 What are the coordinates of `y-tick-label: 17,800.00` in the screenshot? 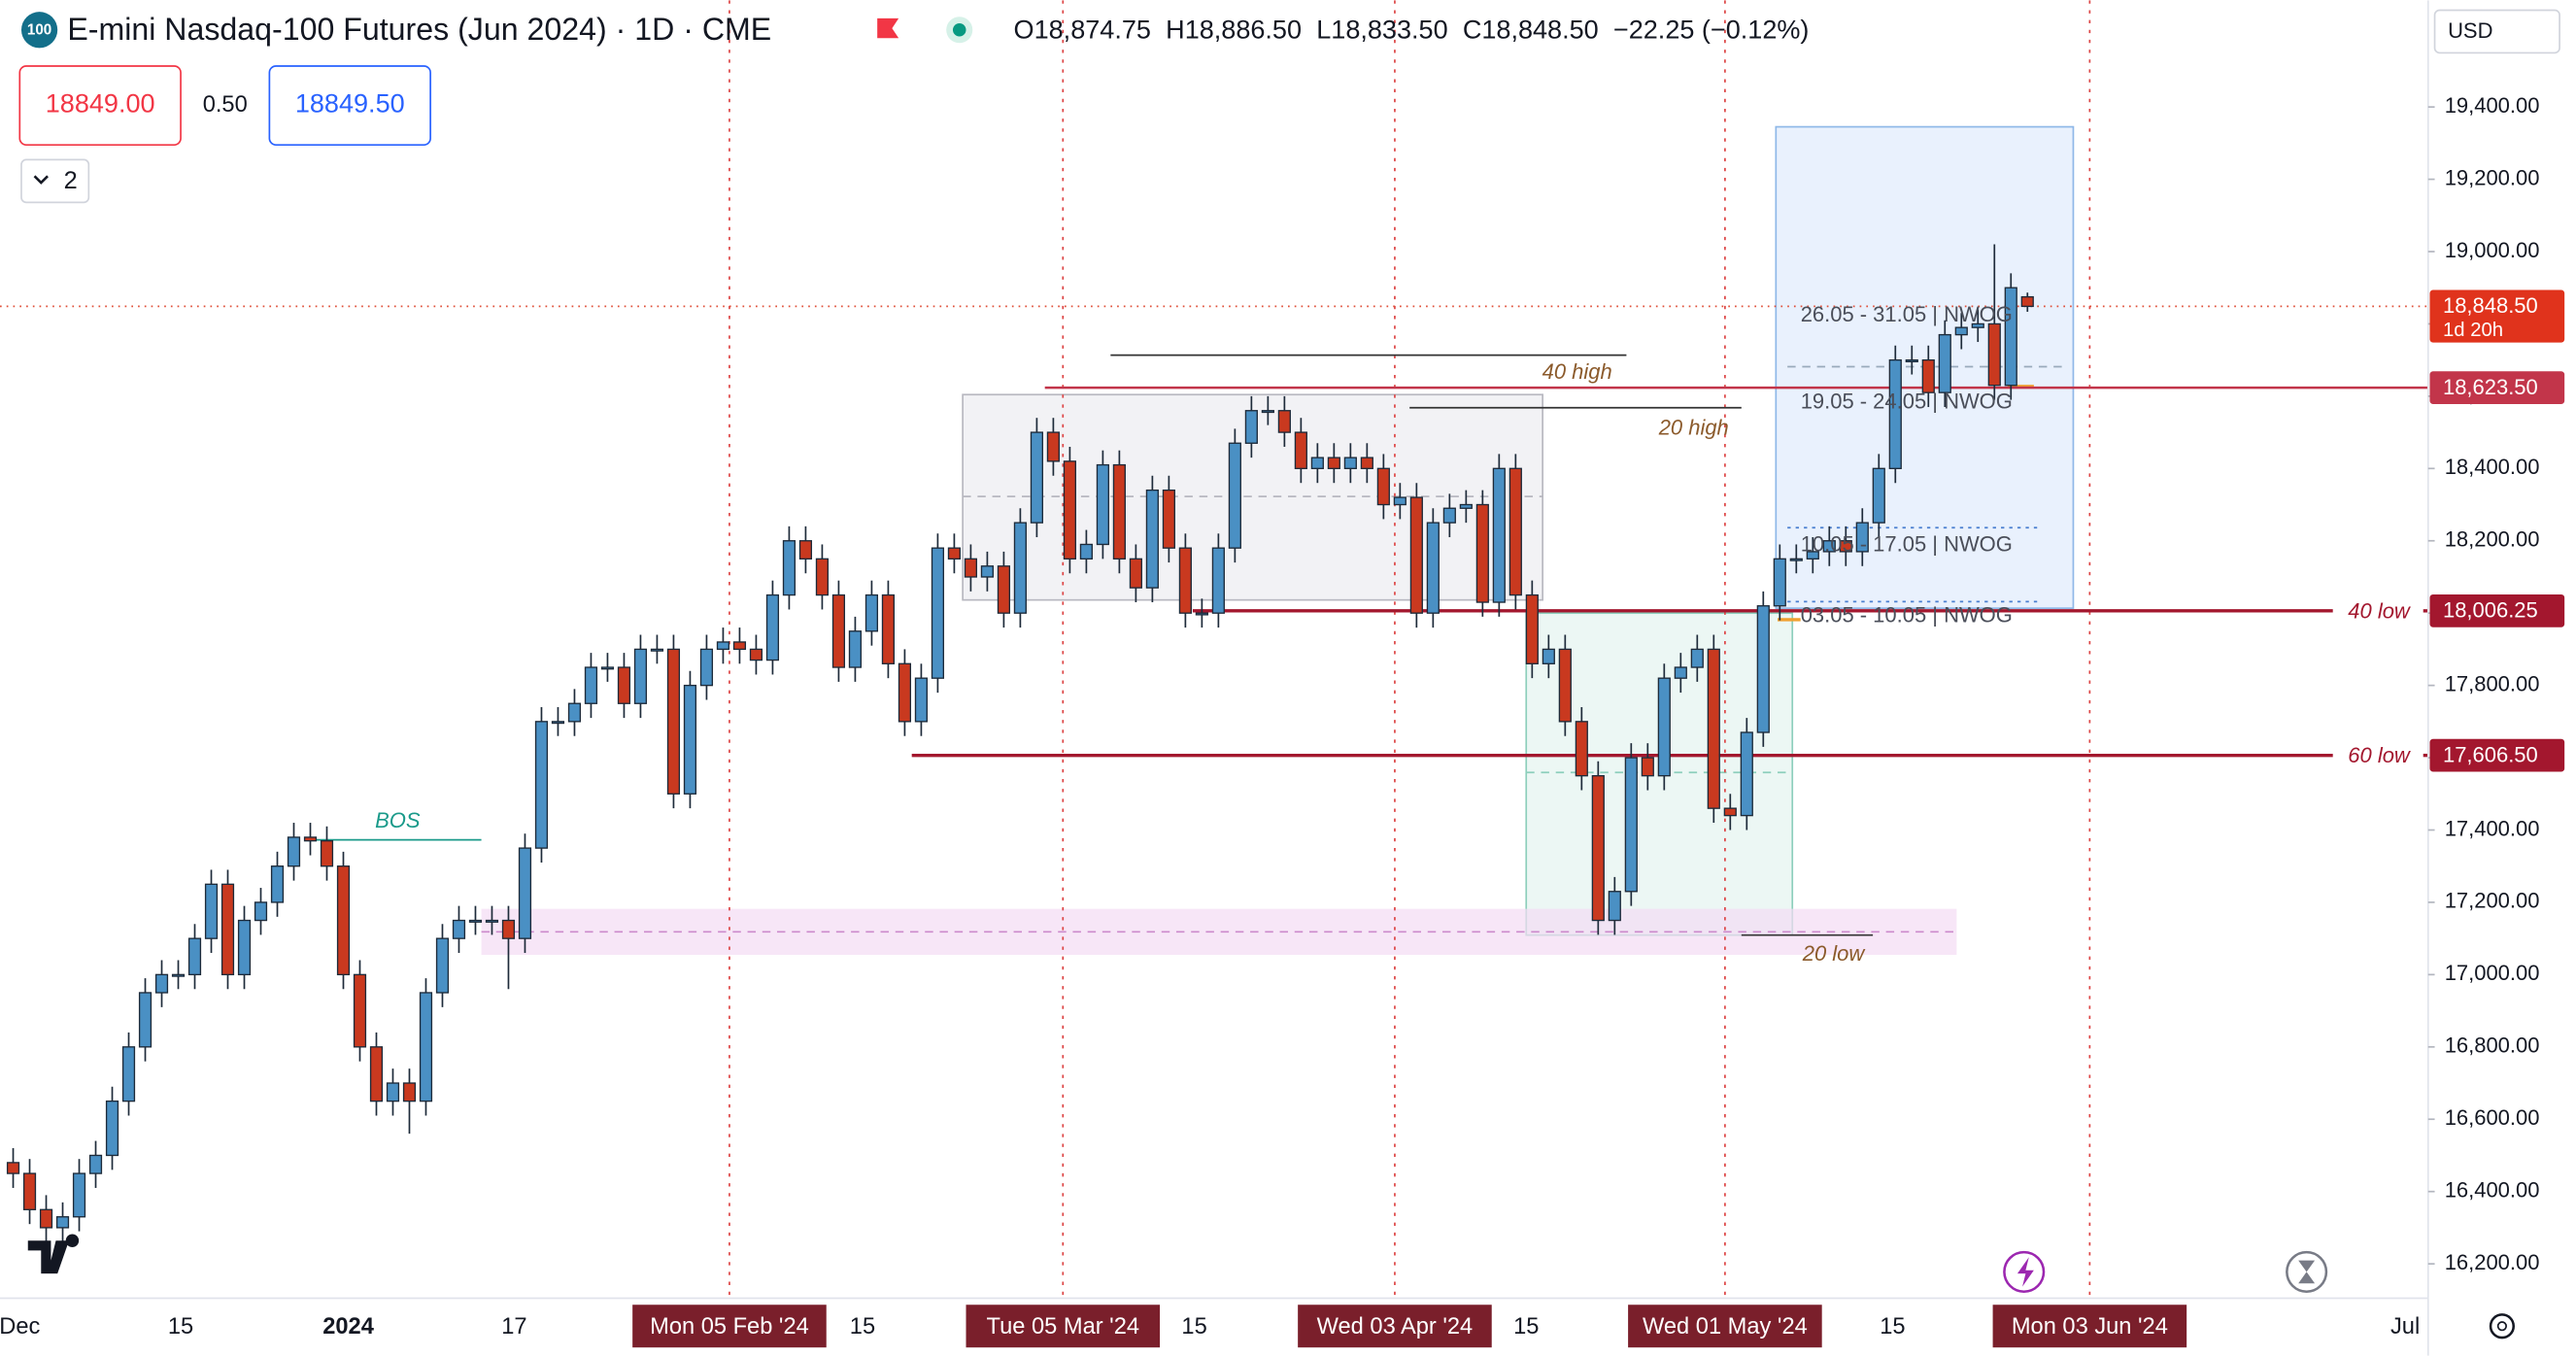 It's located at (2492, 683).